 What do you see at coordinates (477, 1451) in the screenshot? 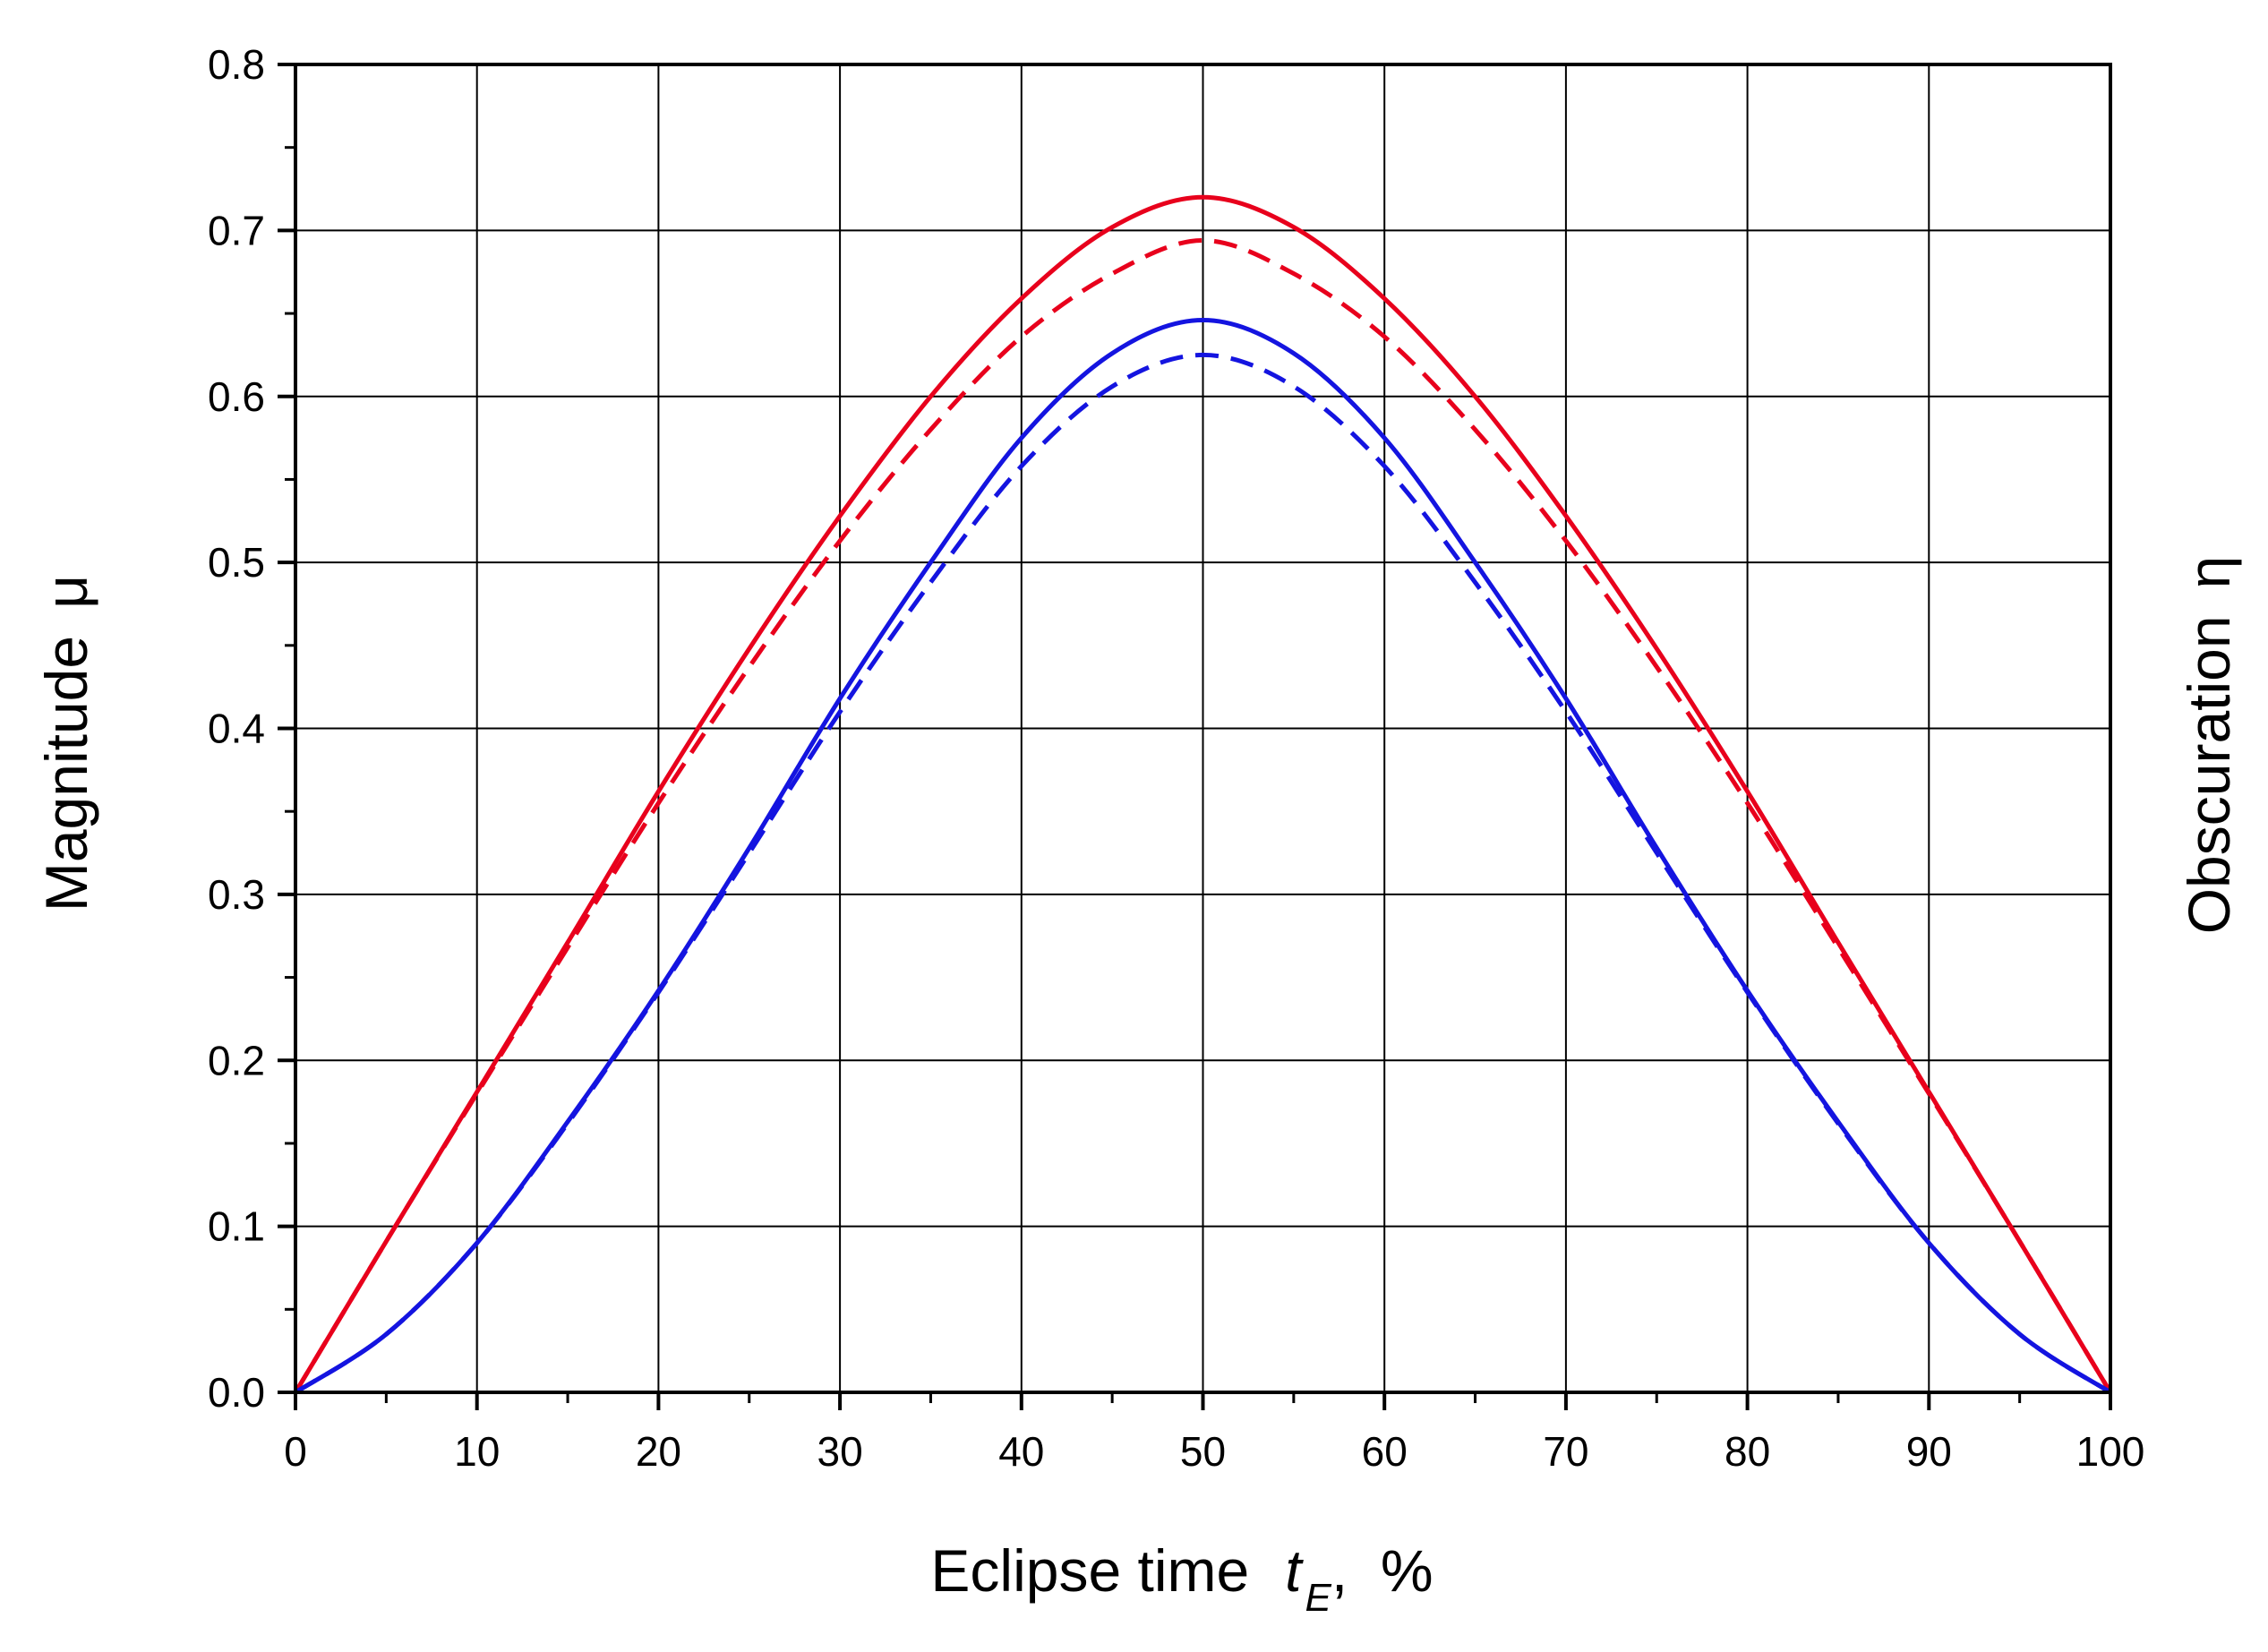
I see `x-tick-label: 10` at bounding box center [477, 1451].